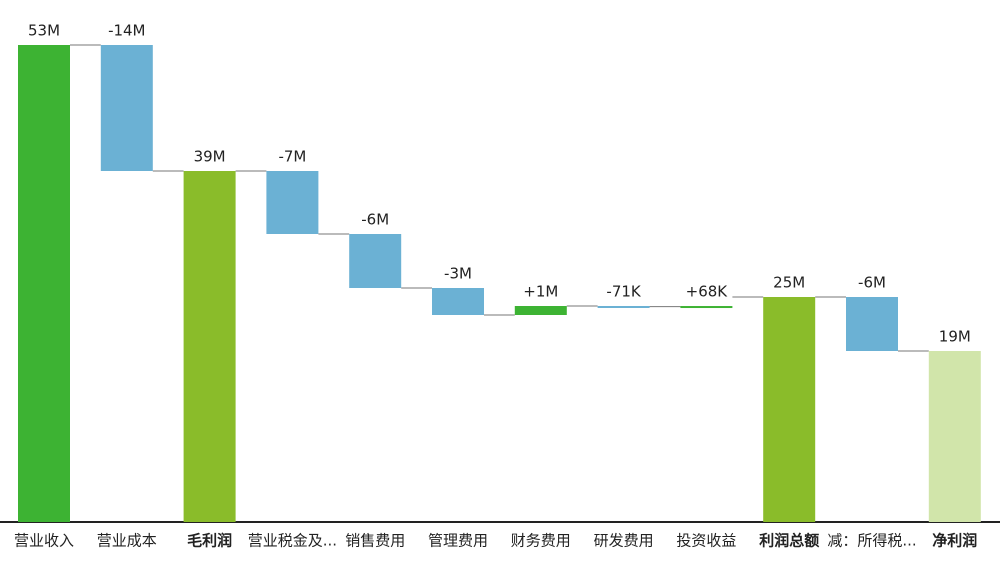  What do you see at coordinates (458, 541) in the screenshot?
I see `x-tick-label: 管理费用` at bounding box center [458, 541].